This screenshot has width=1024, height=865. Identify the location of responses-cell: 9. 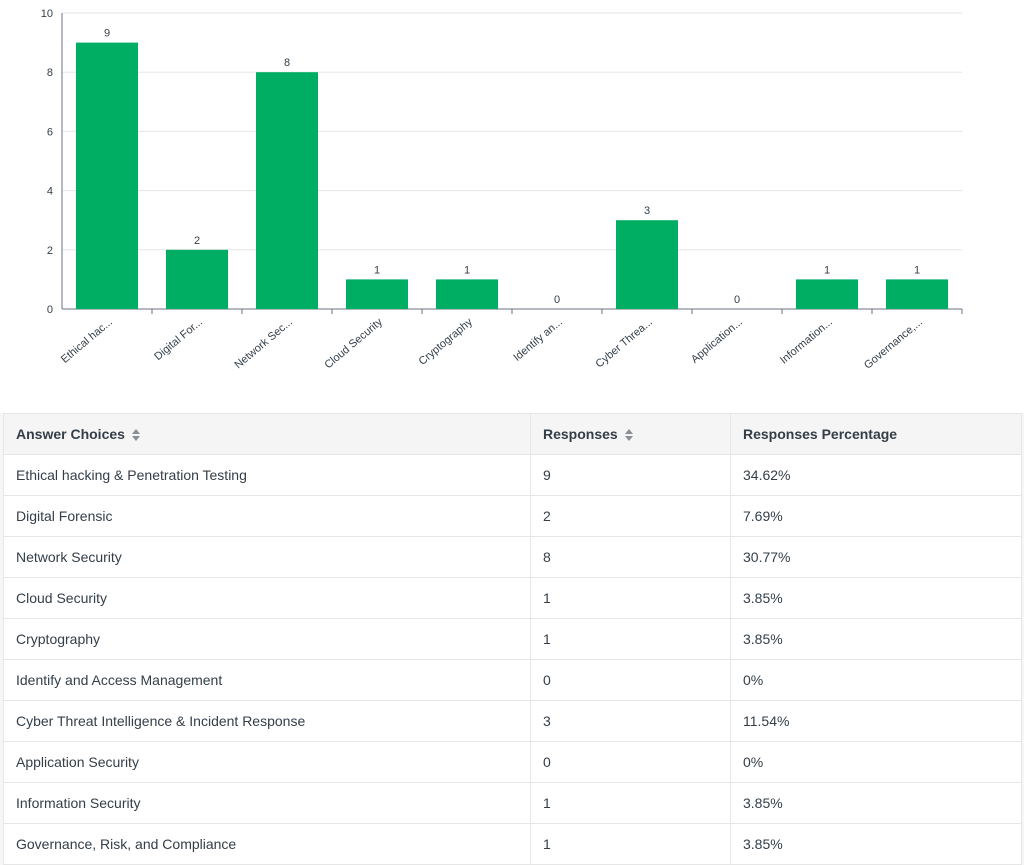
(630, 475).